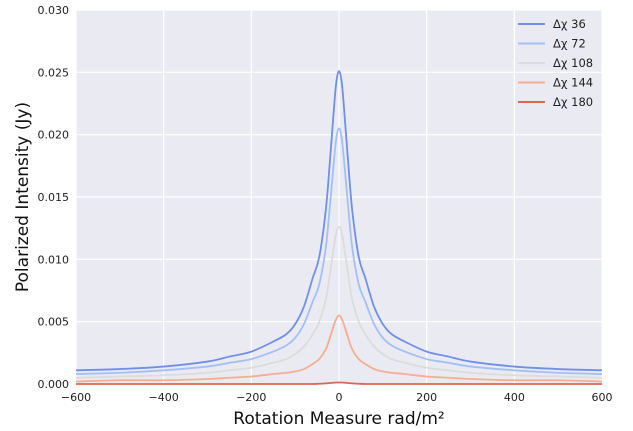 The image size is (633, 431). I want to click on y-tick-labels: 0.000 0.005 0.010 0.015 0.020 0.025 0.030, so click(54, 197).